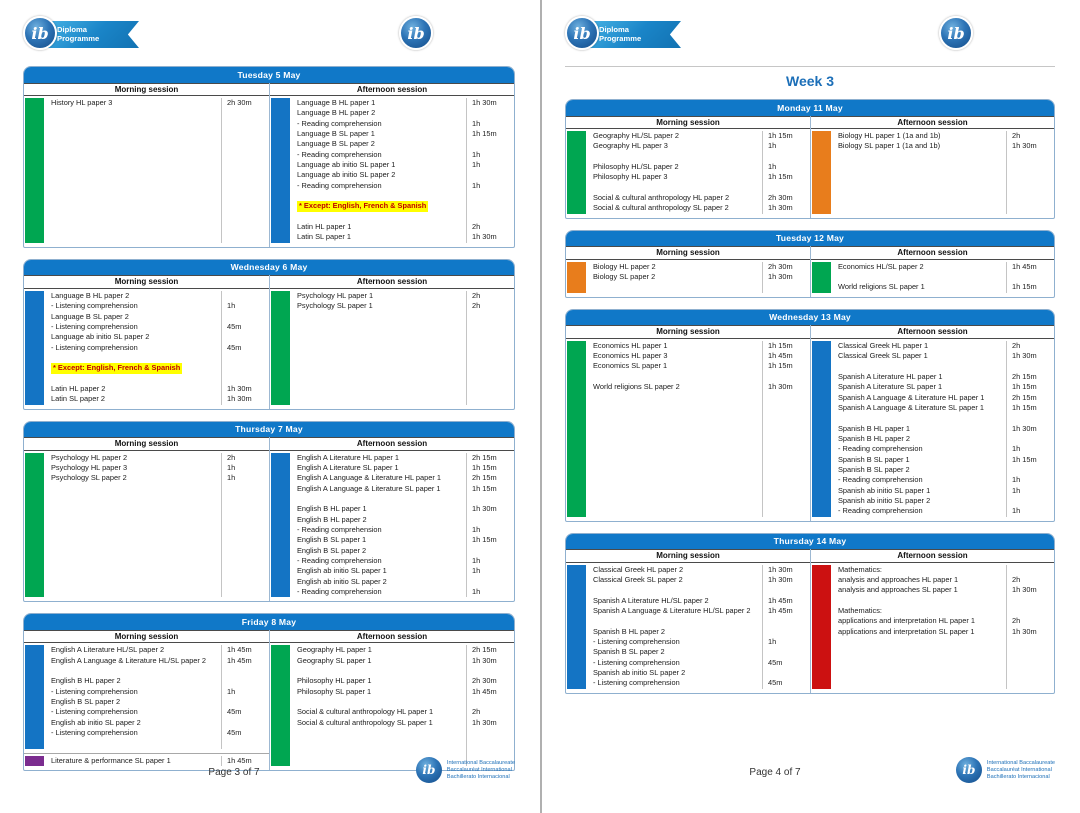 The height and width of the screenshot is (813, 1080). Describe the element at coordinates (108, 650) in the screenshot. I see `paper-name: English A Literature HL/SL paper 2` at that location.